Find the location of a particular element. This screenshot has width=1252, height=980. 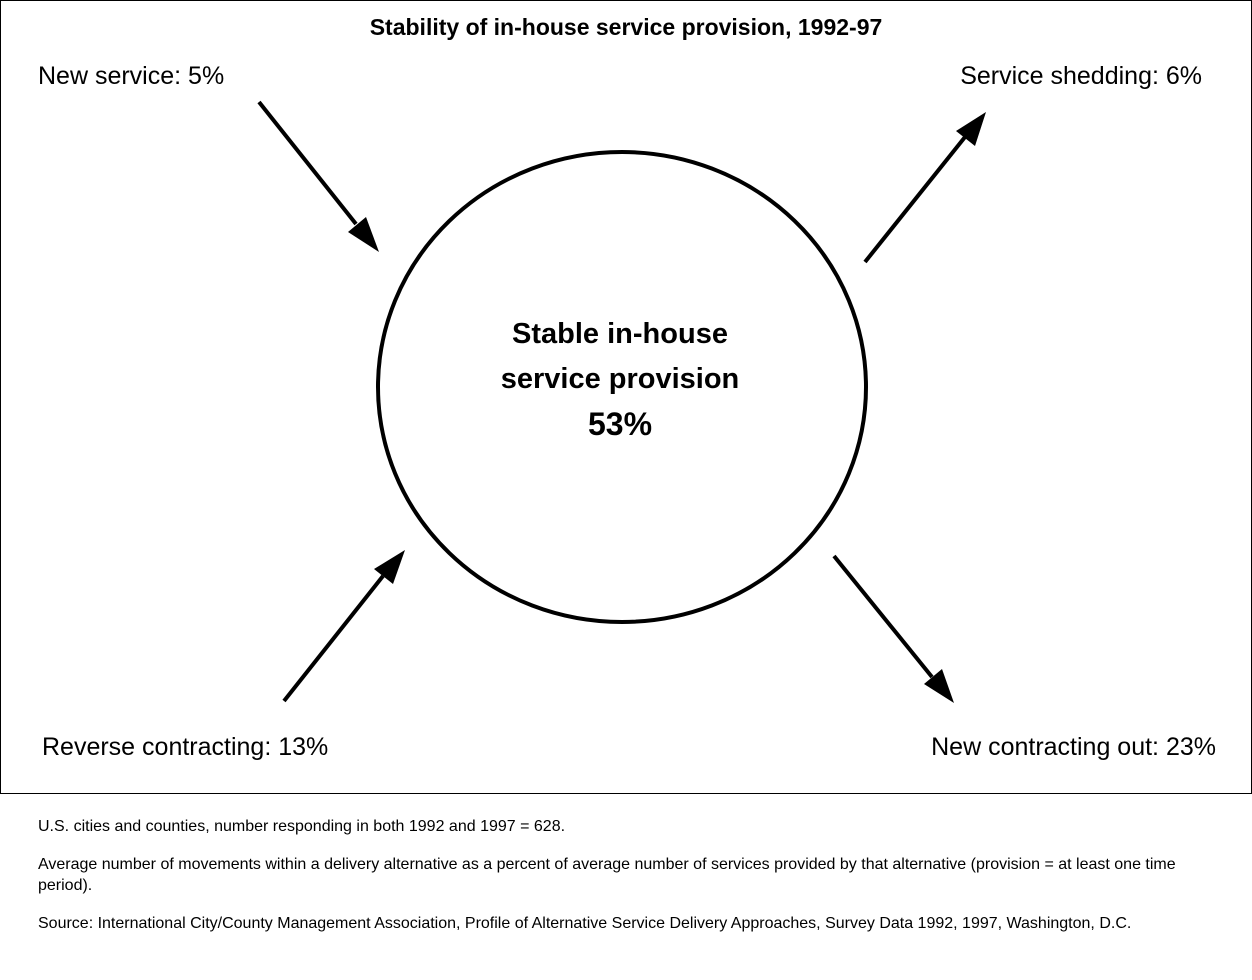

reverse-contracting-label: Reverse contracting: 13% is located at coordinates (185, 747).